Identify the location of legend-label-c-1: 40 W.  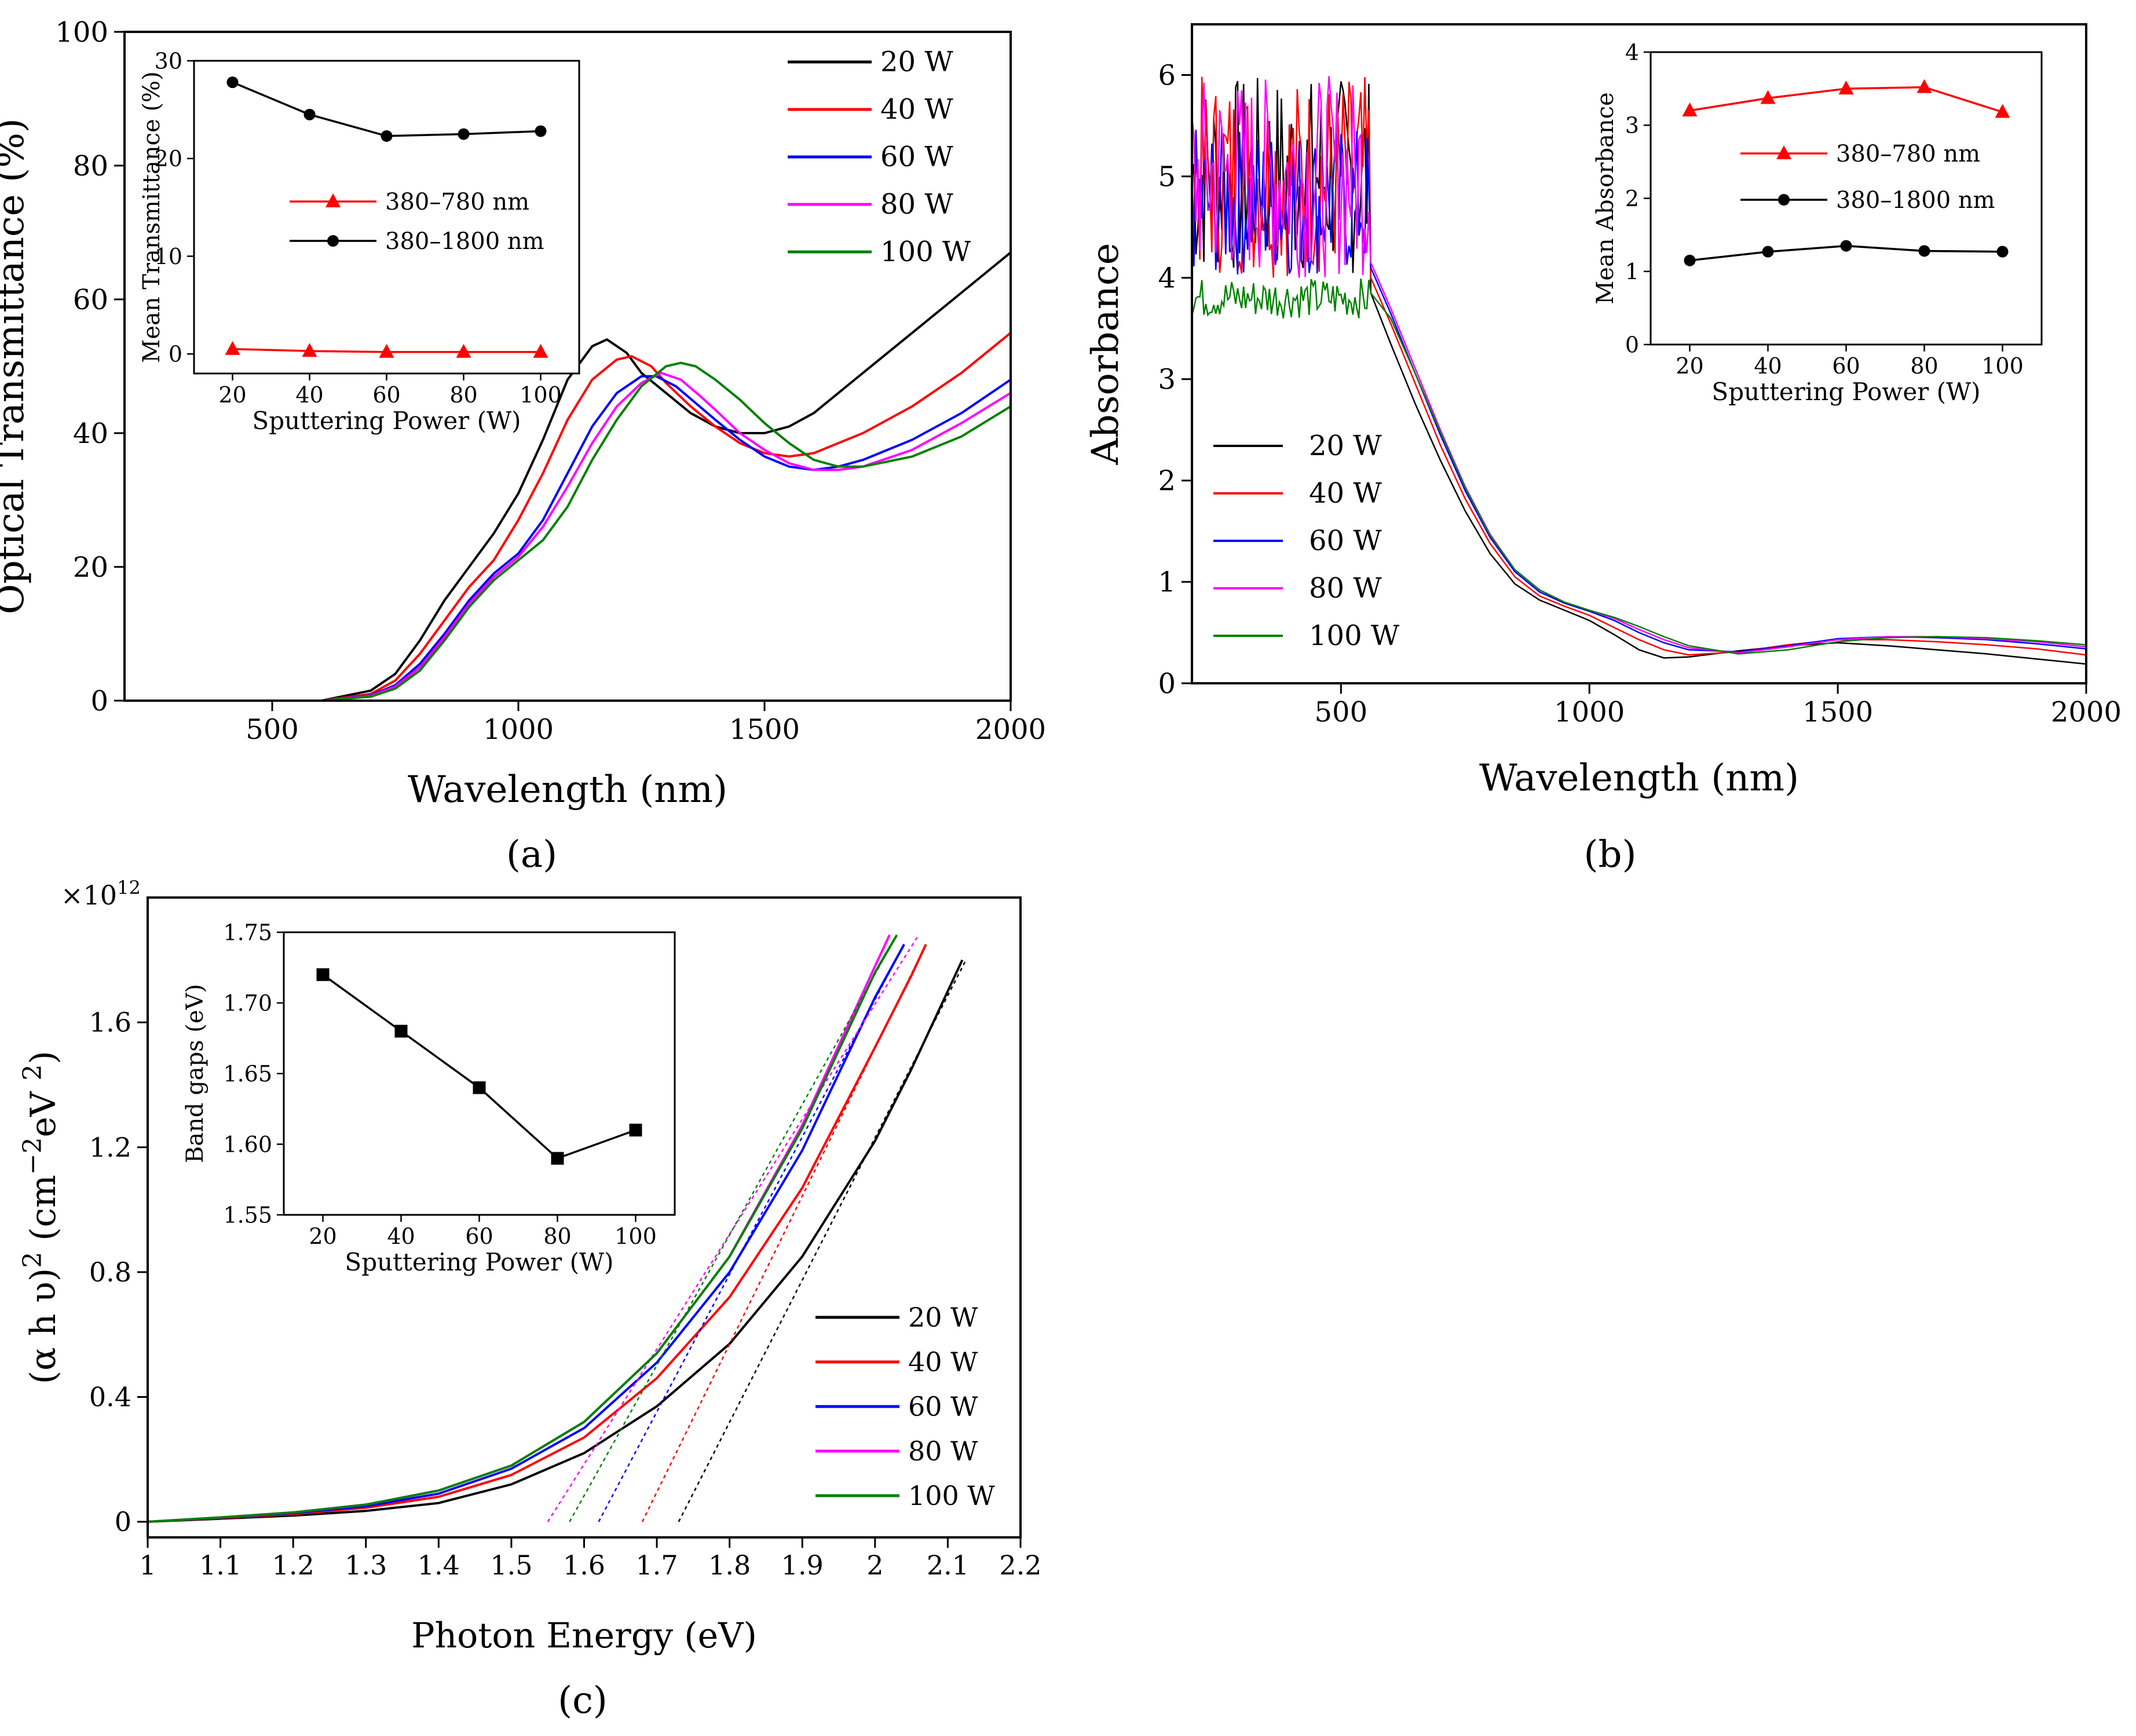
(943, 1362).